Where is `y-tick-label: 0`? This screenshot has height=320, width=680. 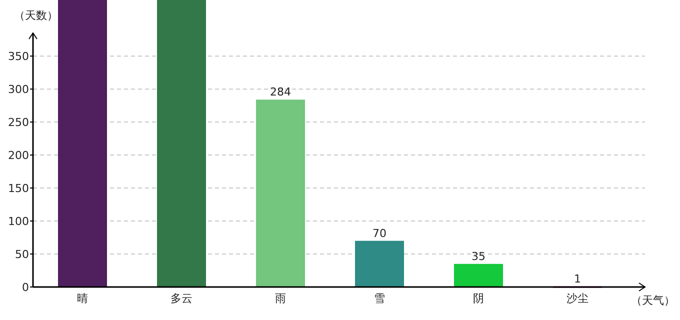 y-tick-label: 0 is located at coordinates (25, 287).